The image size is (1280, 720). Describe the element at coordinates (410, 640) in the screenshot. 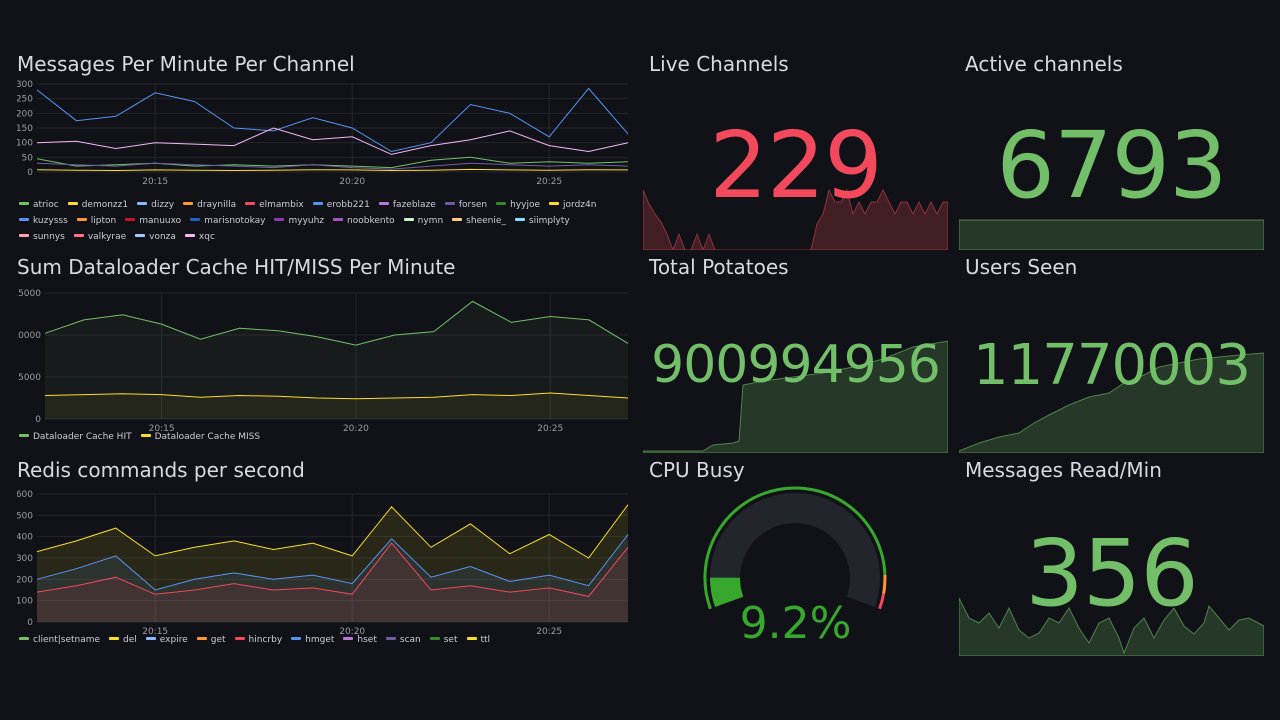

I see `legend-label: scan` at that location.